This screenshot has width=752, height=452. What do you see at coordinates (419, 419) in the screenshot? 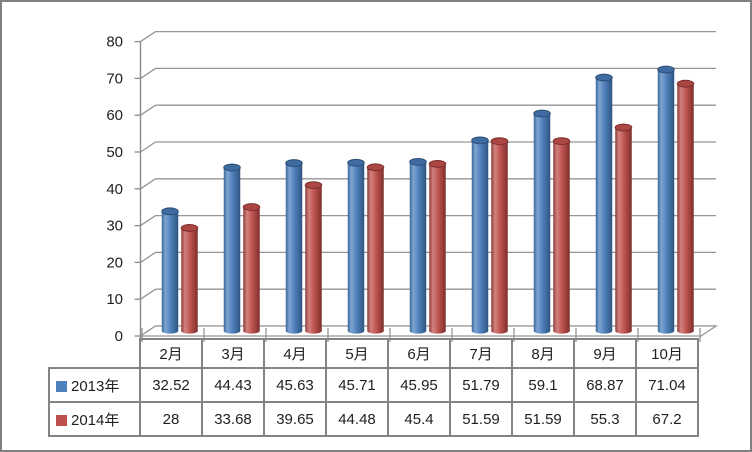
I see `value-cell: 45.4` at bounding box center [419, 419].